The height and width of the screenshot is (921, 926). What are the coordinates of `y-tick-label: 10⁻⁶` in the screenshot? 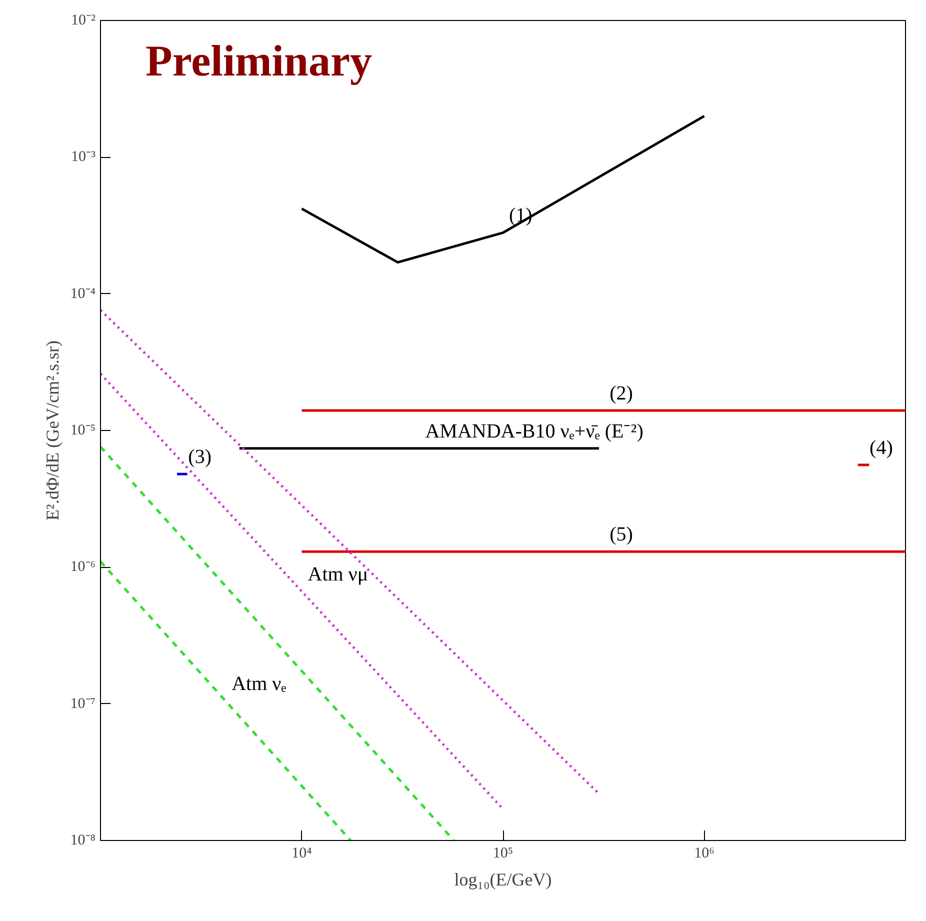 It's located at (83, 567).